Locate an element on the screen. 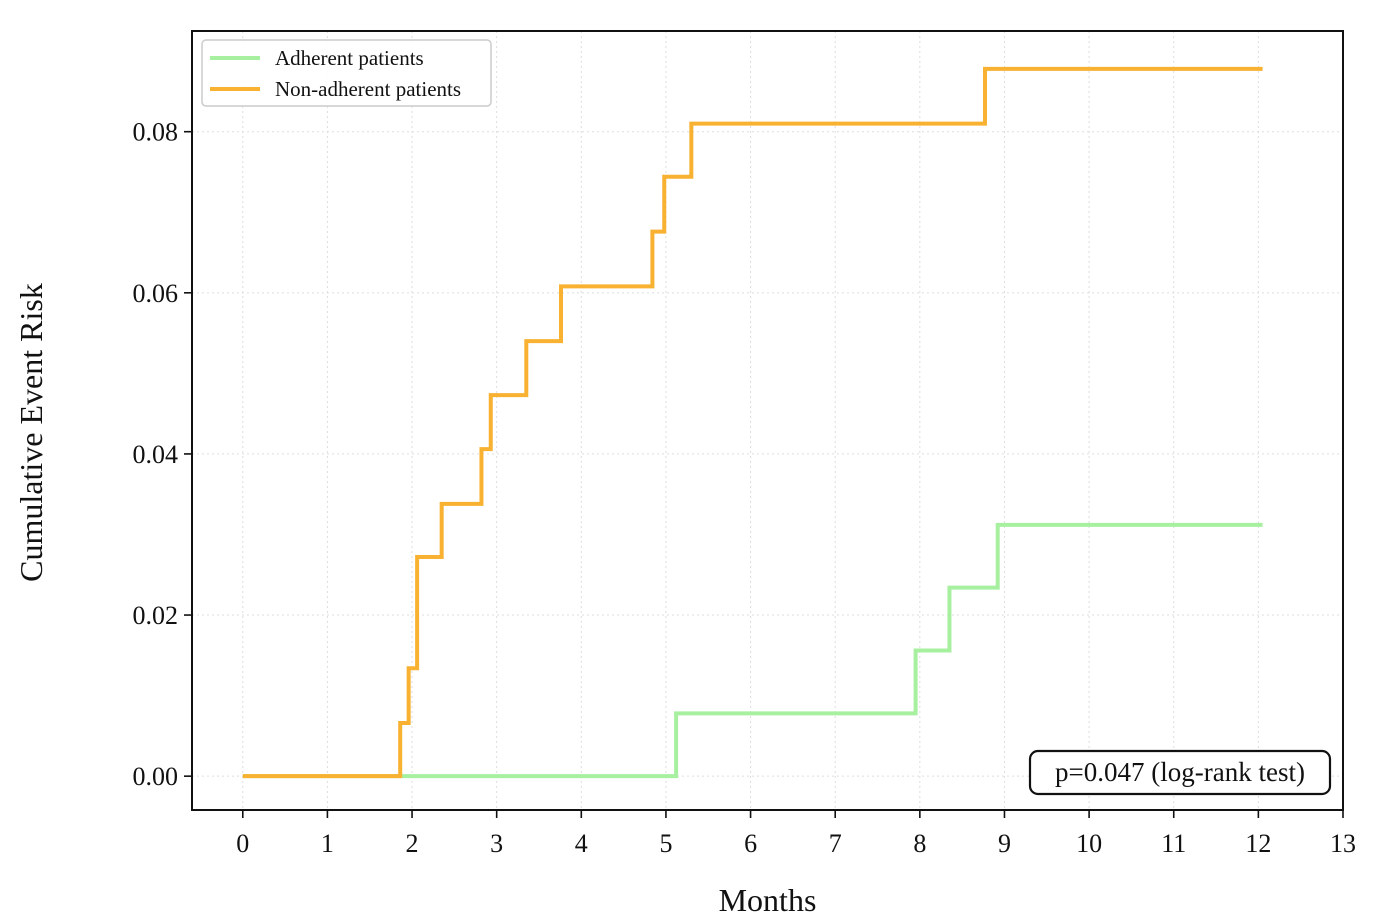  y-axis: 0.00 0.02 0.04 0.06 0.08 is located at coordinates (162, 454).